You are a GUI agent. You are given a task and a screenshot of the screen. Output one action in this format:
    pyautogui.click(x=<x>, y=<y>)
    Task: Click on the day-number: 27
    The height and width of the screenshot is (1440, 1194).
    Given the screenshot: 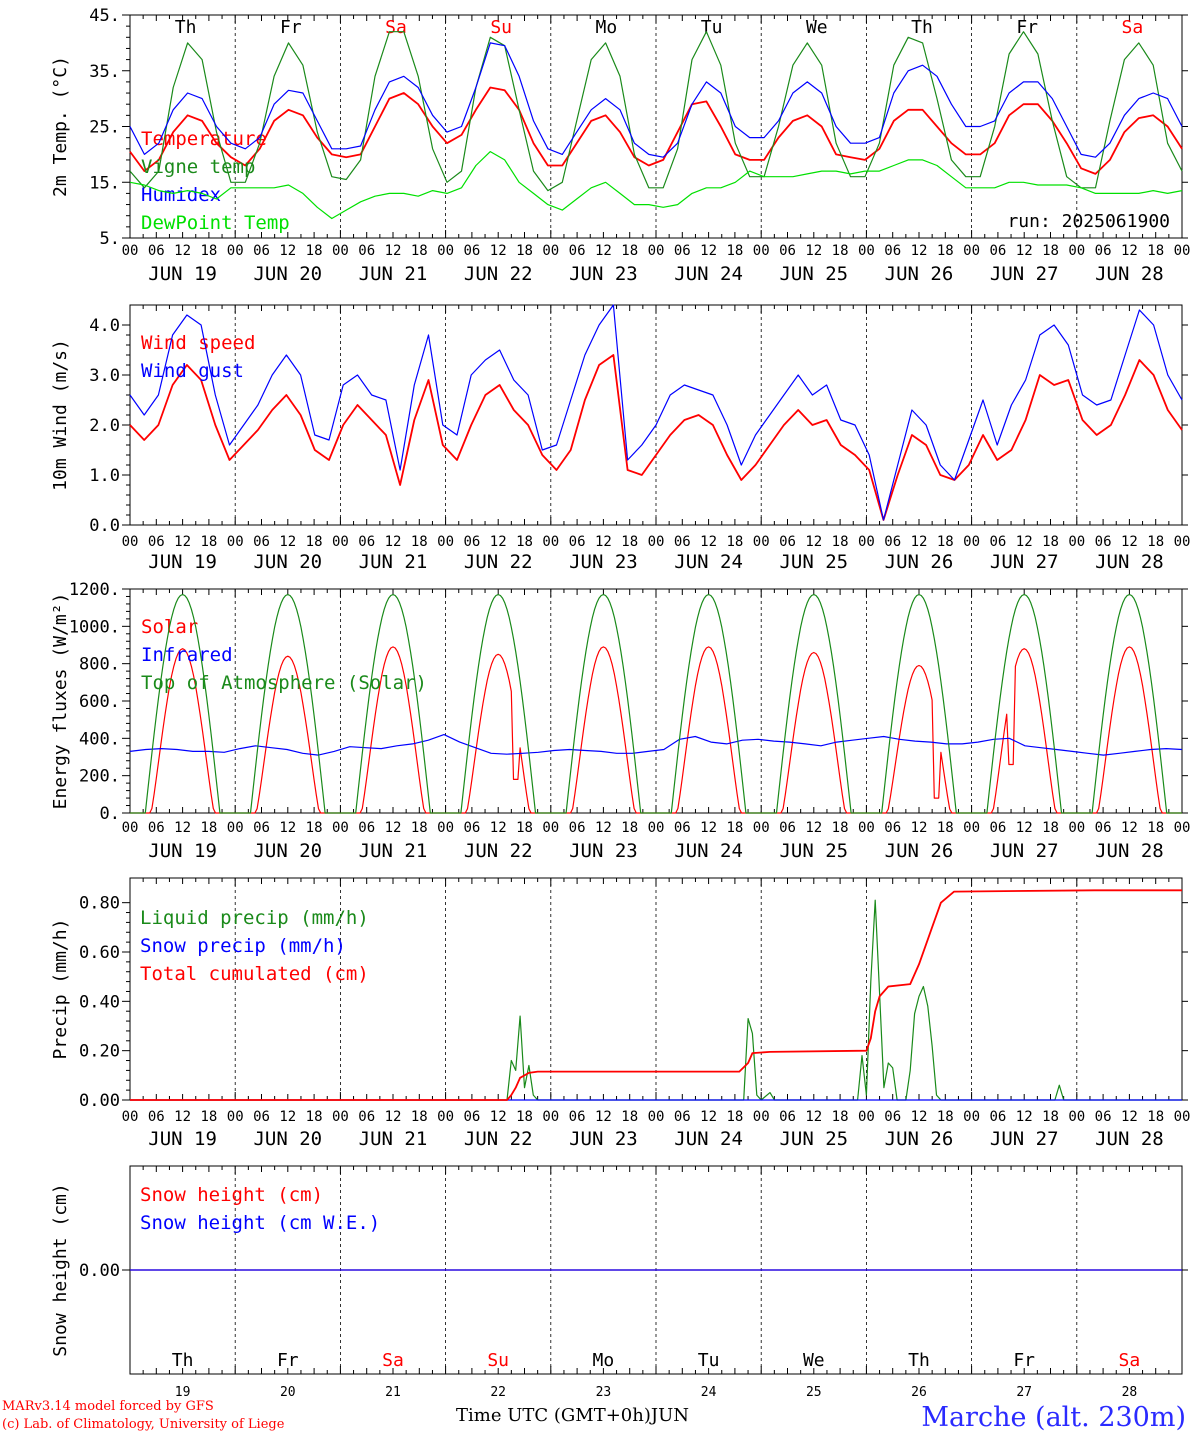 What is the action you would take?
    pyautogui.click(x=1024, y=1392)
    